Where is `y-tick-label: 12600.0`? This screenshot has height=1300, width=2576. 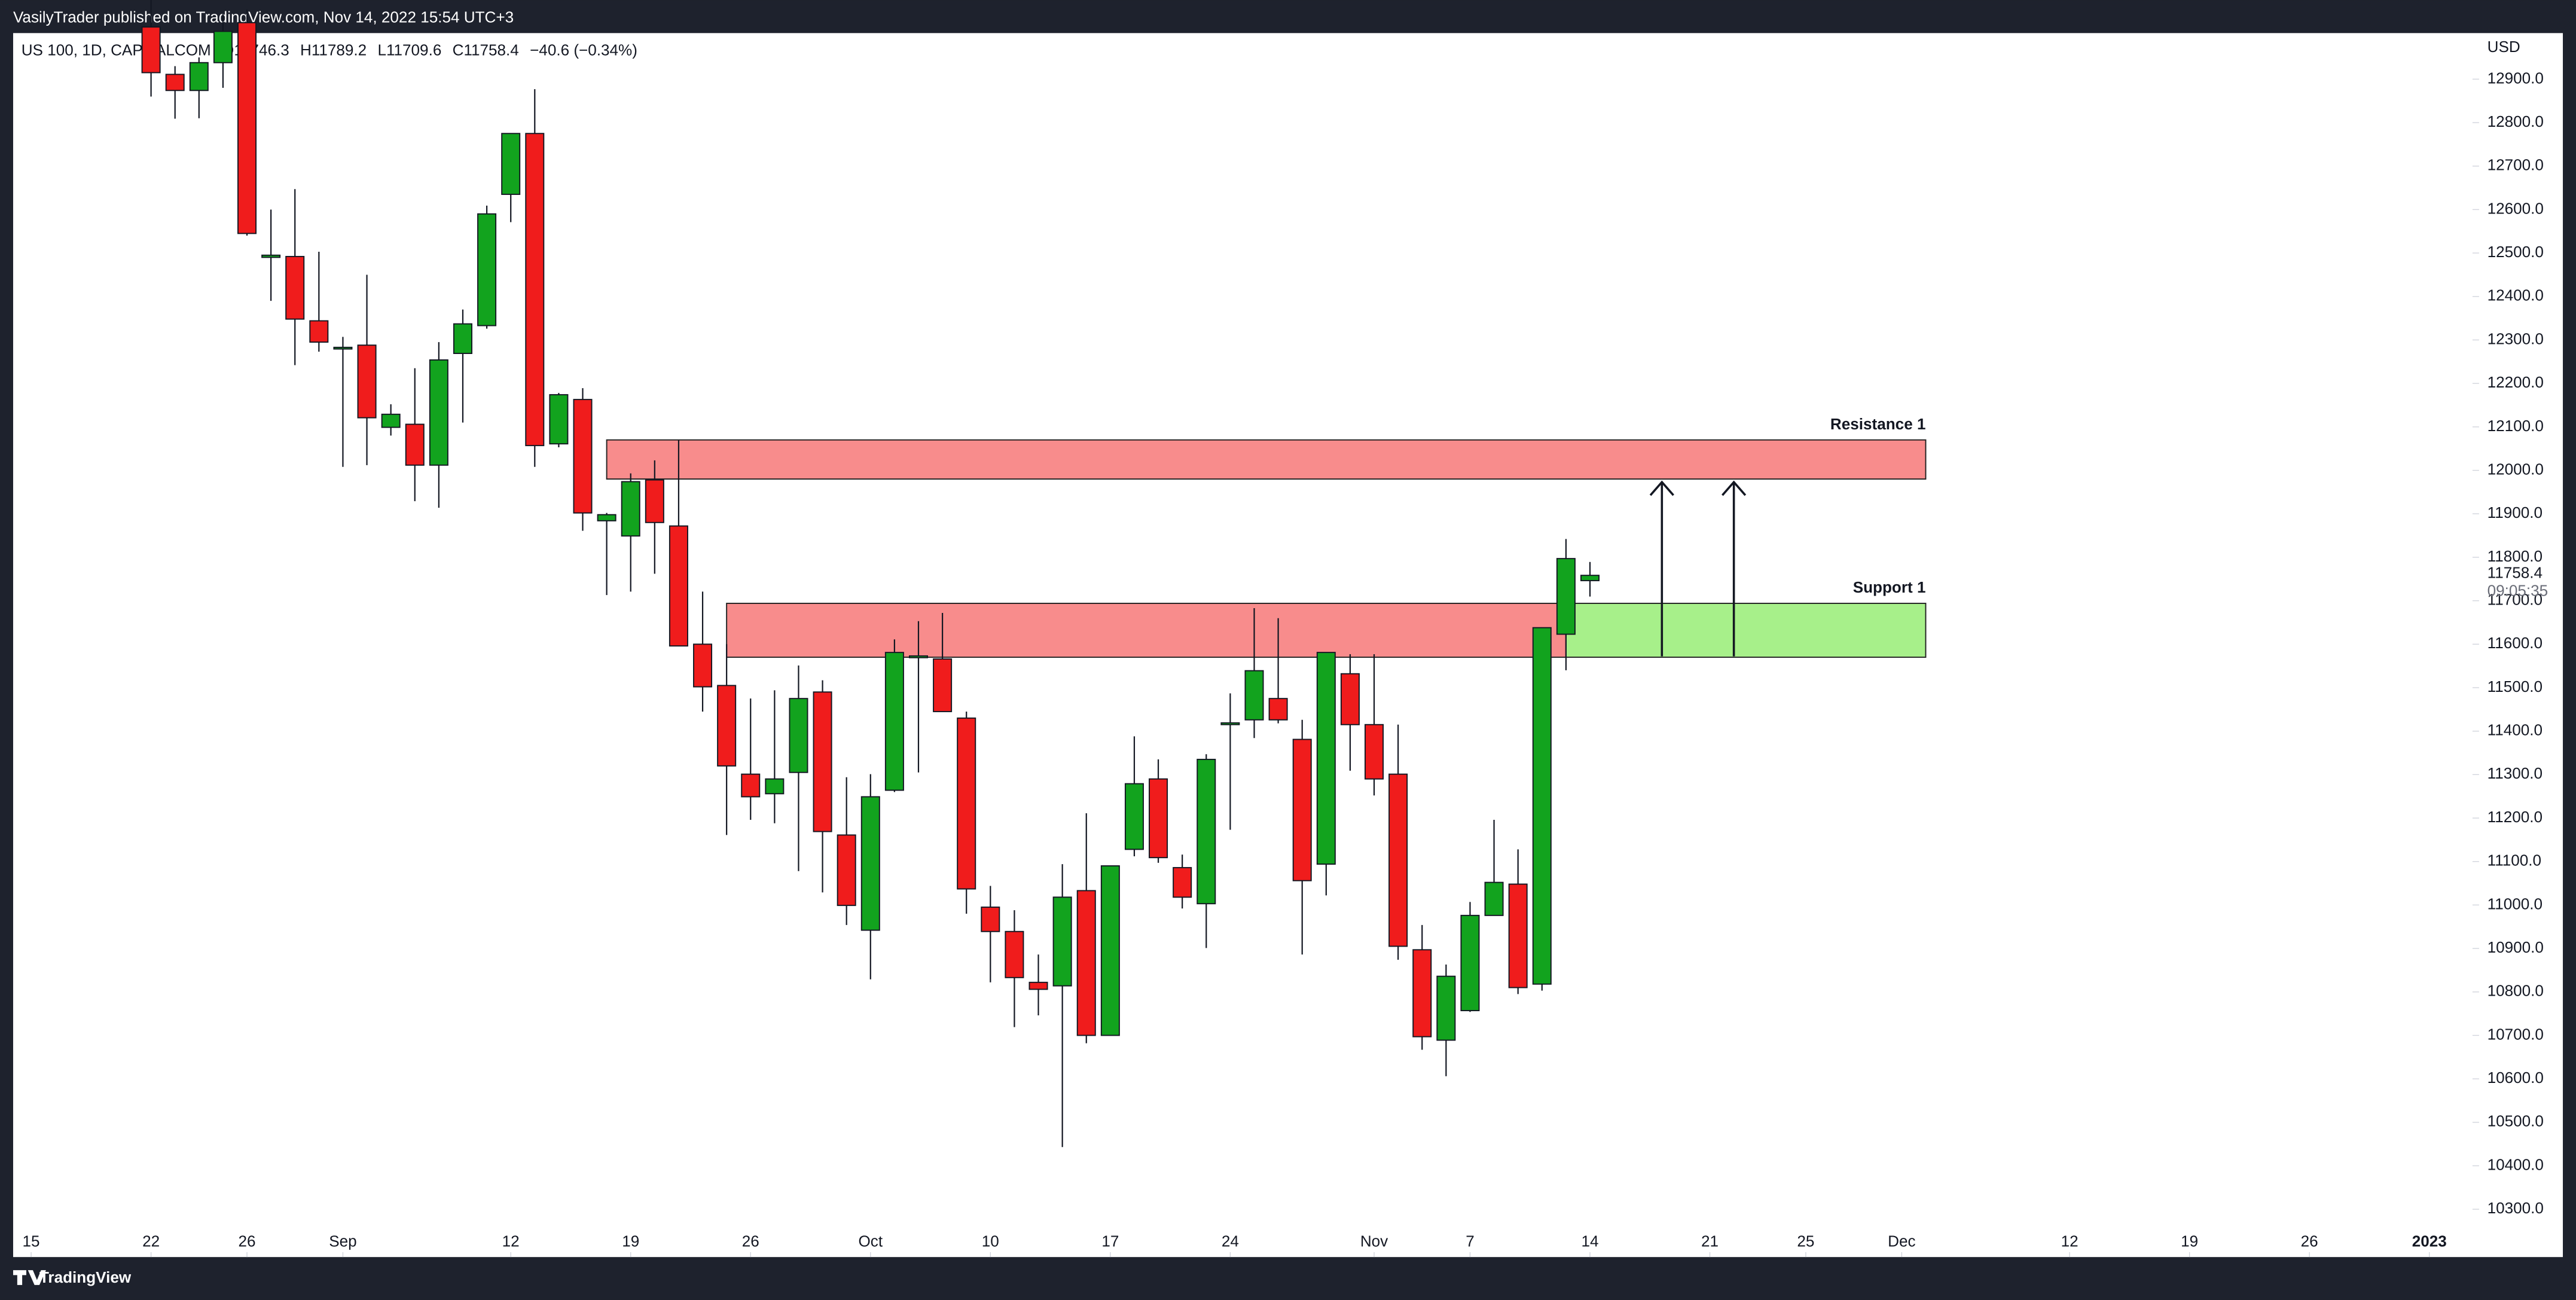 y-tick-label: 12600.0 is located at coordinates (2516, 208).